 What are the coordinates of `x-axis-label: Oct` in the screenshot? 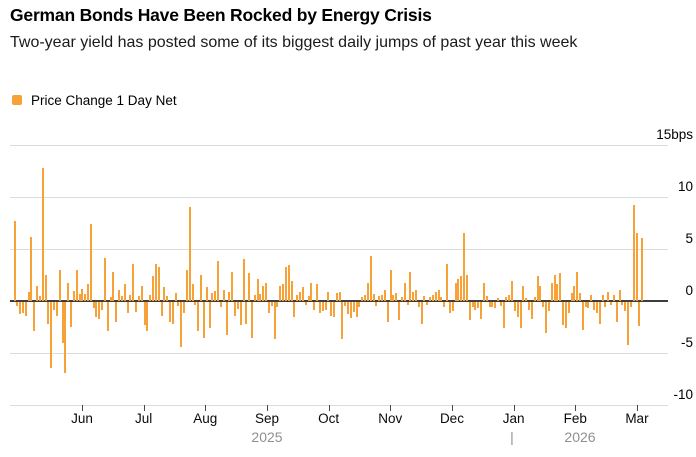 It's located at (329, 418).